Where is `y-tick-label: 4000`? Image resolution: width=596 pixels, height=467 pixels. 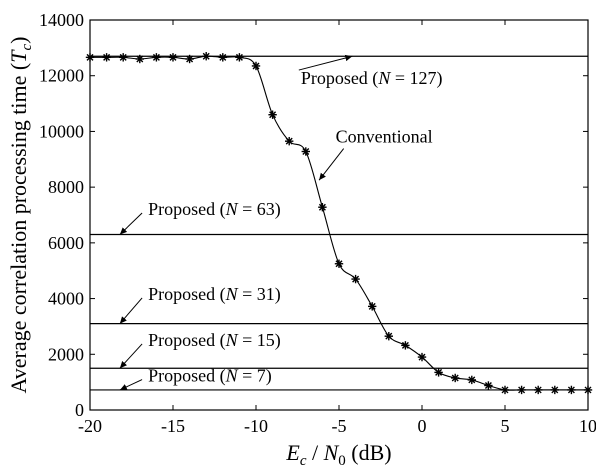 y-tick-label: 4000 is located at coordinates (66, 299).